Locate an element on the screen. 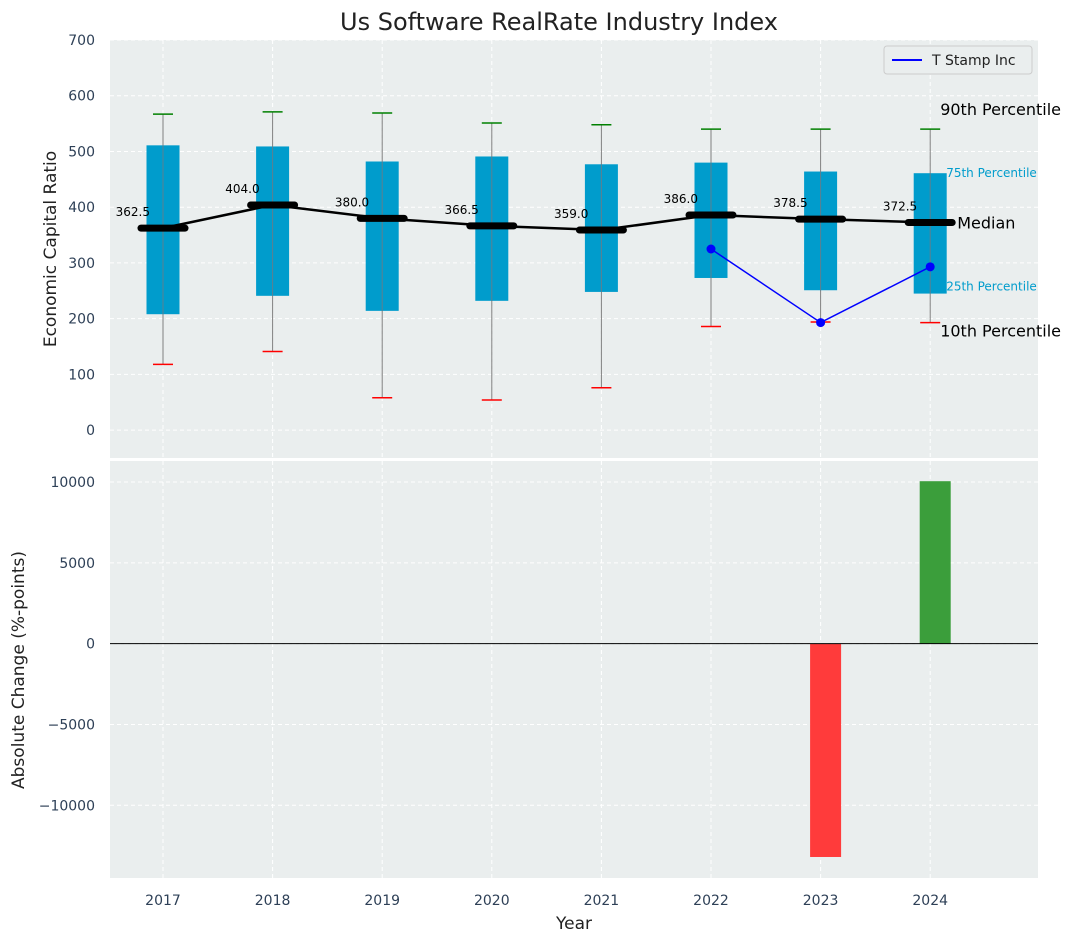 The height and width of the screenshot is (942, 1076). median-value-label: 359.0 is located at coordinates (571, 214).